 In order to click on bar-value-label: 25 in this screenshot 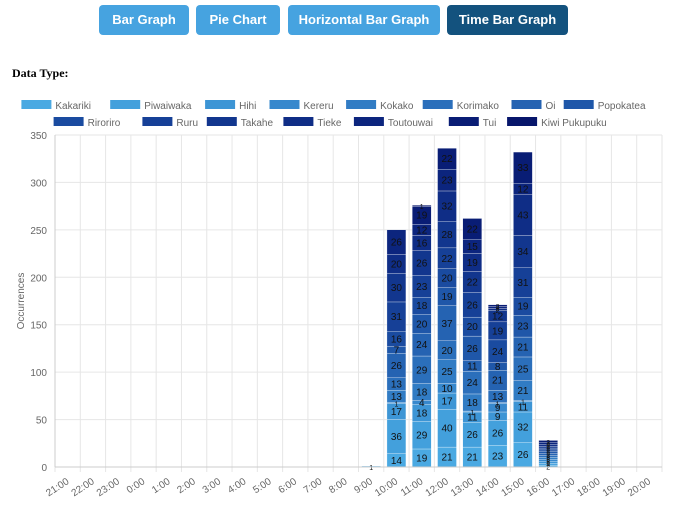, I will do `click(447, 372)`.